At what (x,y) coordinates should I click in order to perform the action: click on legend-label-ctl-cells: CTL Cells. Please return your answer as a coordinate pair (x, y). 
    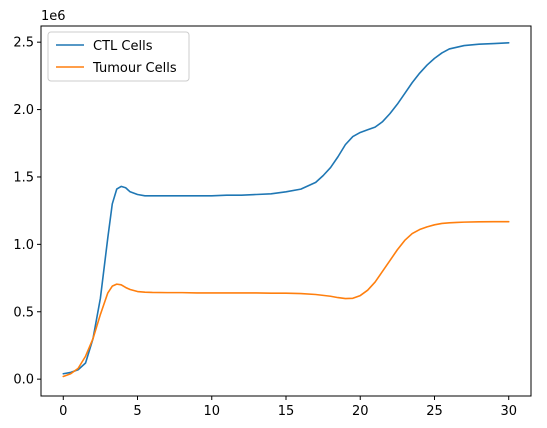
    Looking at the image, I should click on (123, 46).